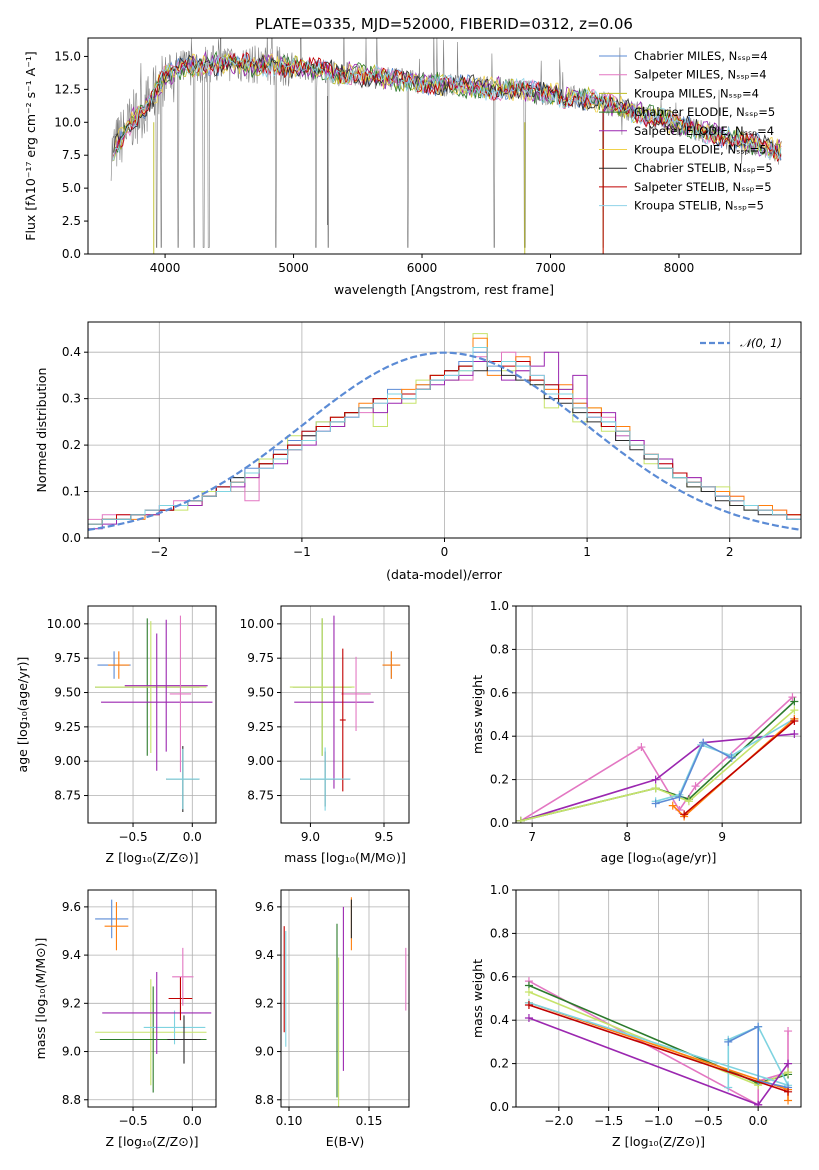 This screenshot has height=1170, width=819. Describe the element at coordinates (445, 552) in the screenshot. I see `x-tick-label: 0` at that location.